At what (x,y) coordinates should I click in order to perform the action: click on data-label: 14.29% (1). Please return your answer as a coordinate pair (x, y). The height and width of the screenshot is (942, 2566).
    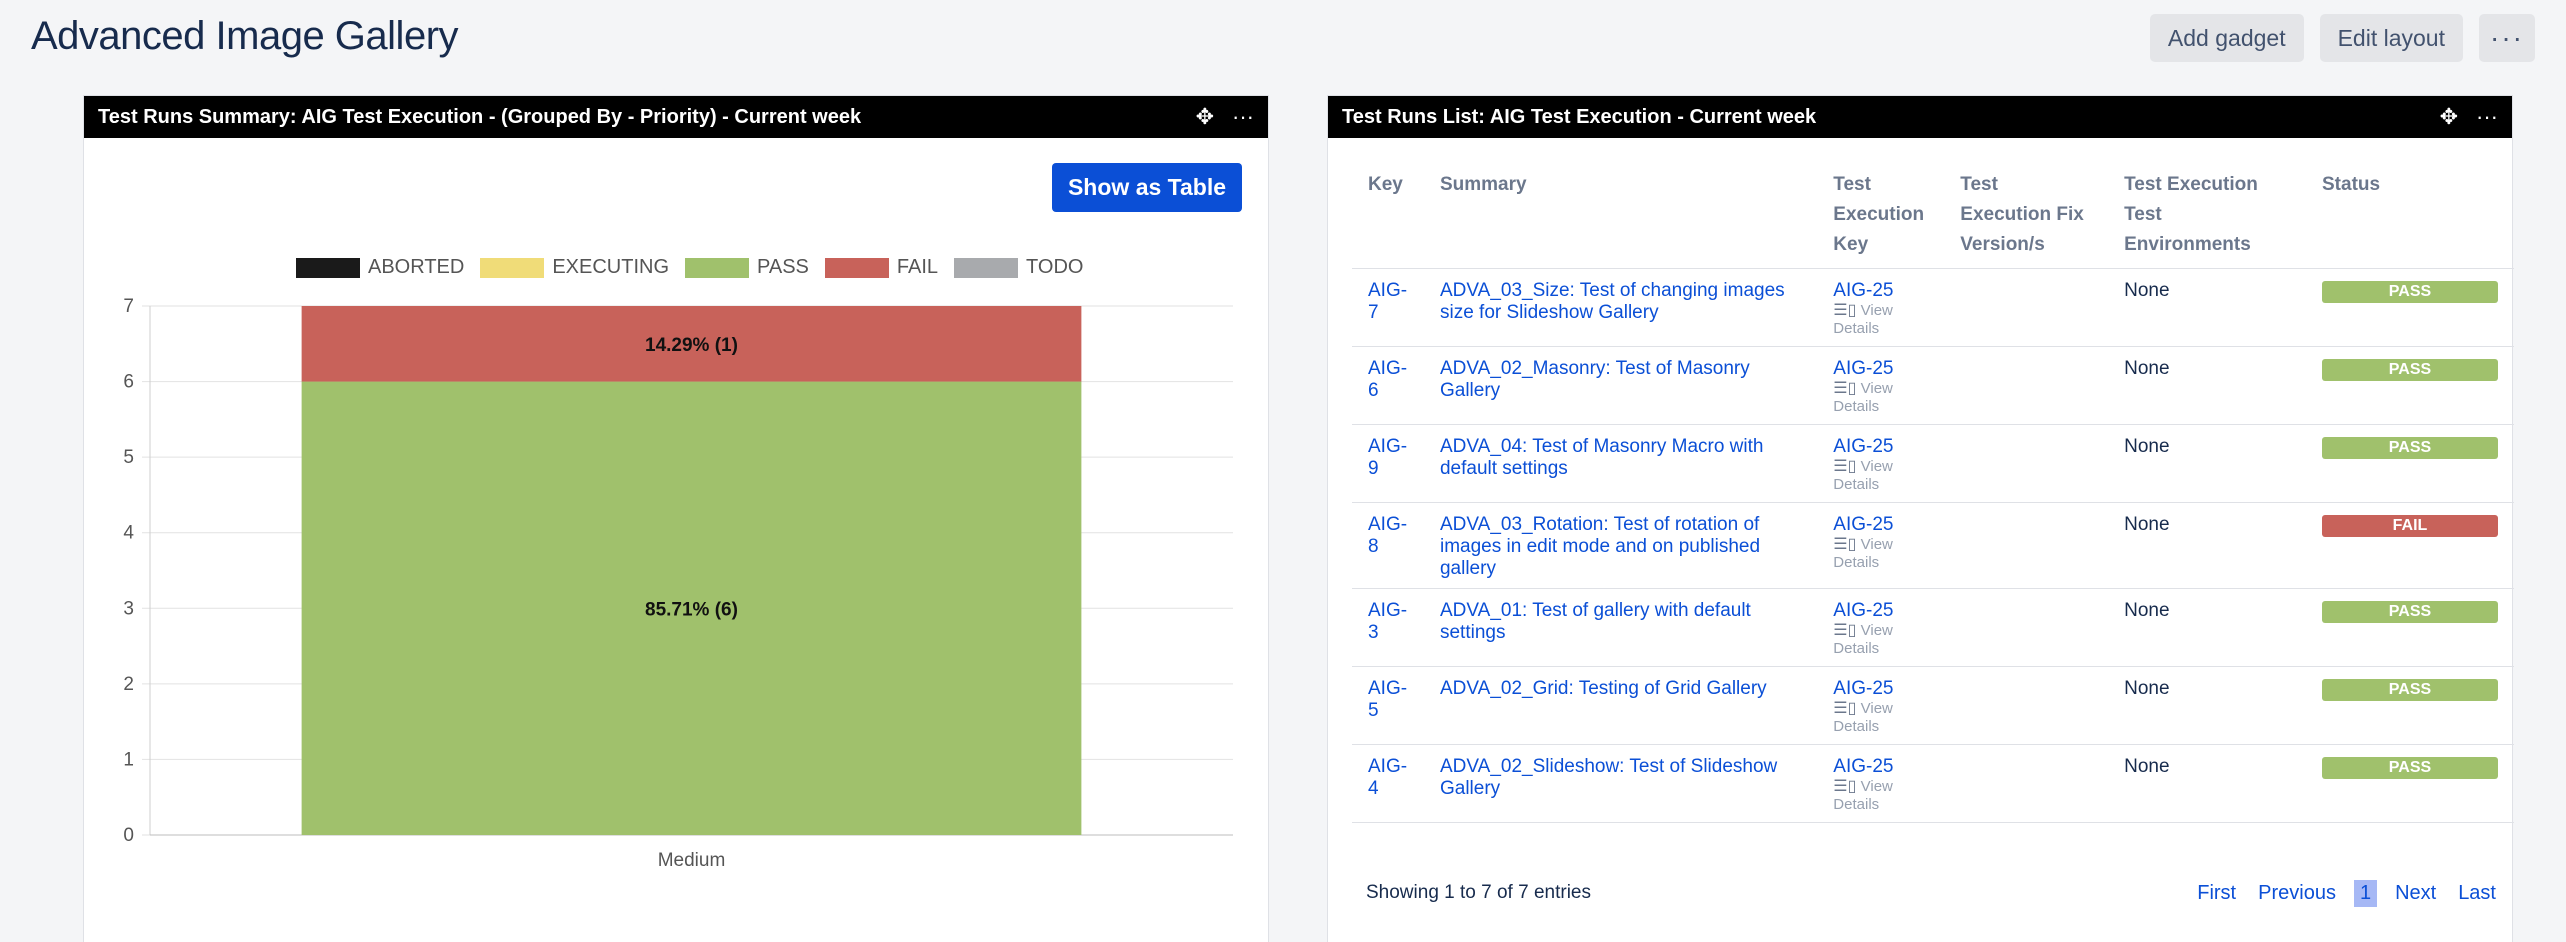
    Looking at the image, I should click on (691, 345).